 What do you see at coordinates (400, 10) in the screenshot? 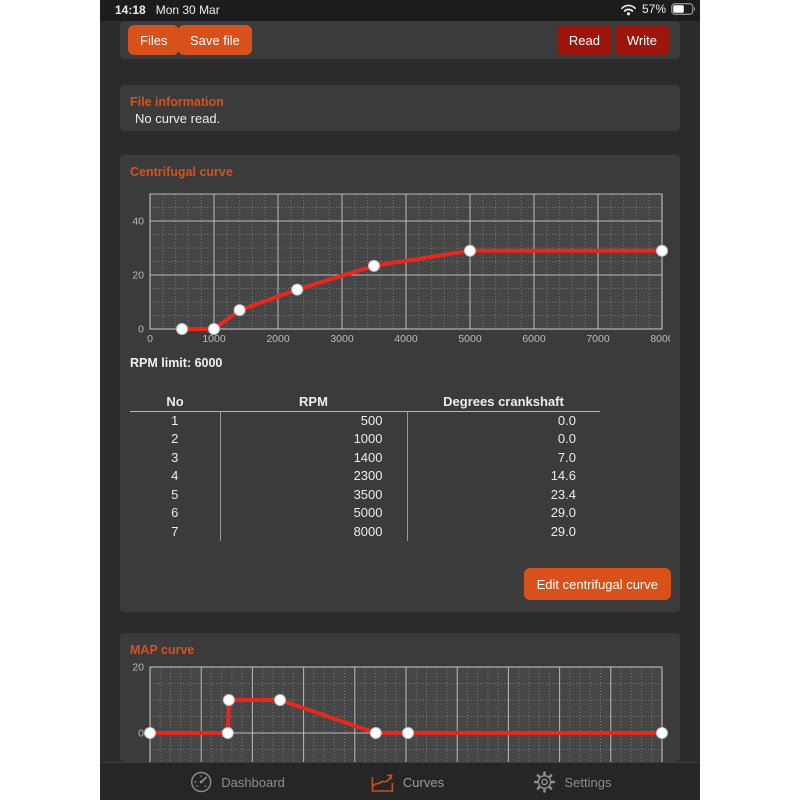
I see `status-bar: 14:18 Mon 30 Mar 57%` at bounding box center [400, 10].